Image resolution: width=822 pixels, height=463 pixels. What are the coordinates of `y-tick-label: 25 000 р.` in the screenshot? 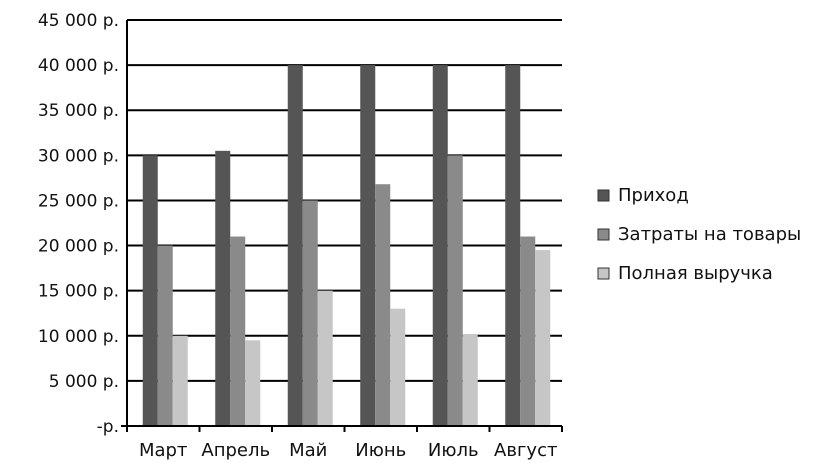 It's located at (78, 201).